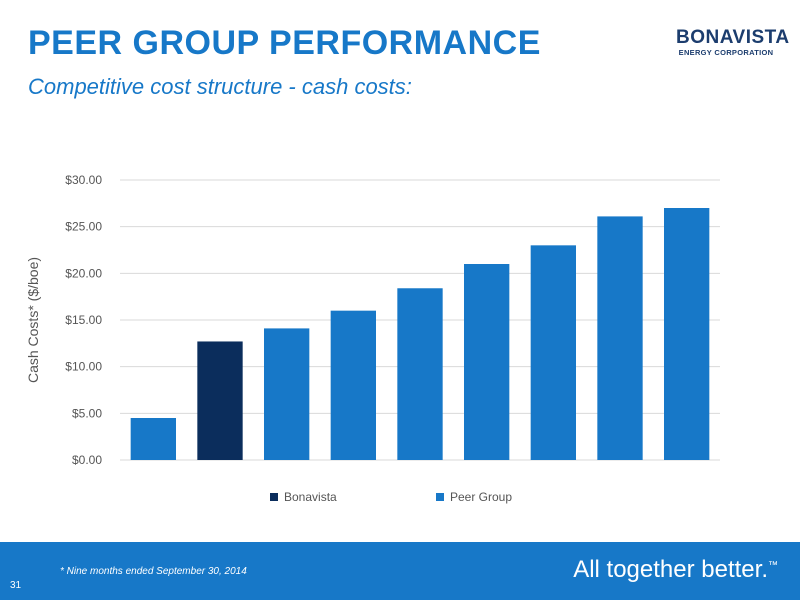 The height and width of the screenshot is (600, 800). What do you see at coordinates (83, 180) in the screenshot?
I see `y-tick-label: $30.00` at bounding box center [83, 180].